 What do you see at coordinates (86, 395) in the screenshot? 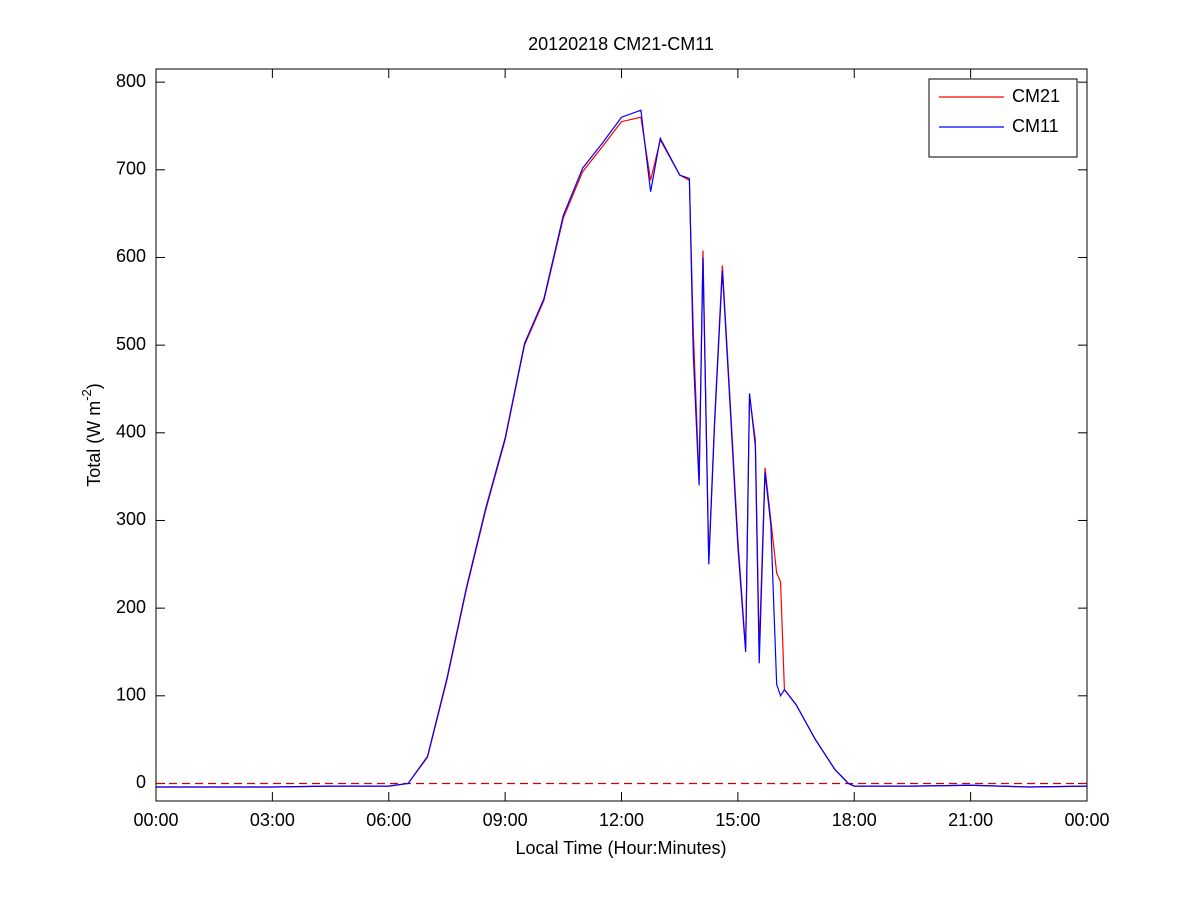
I see `y-axis-label-superscript: -2` at bounding box center [86, 395].